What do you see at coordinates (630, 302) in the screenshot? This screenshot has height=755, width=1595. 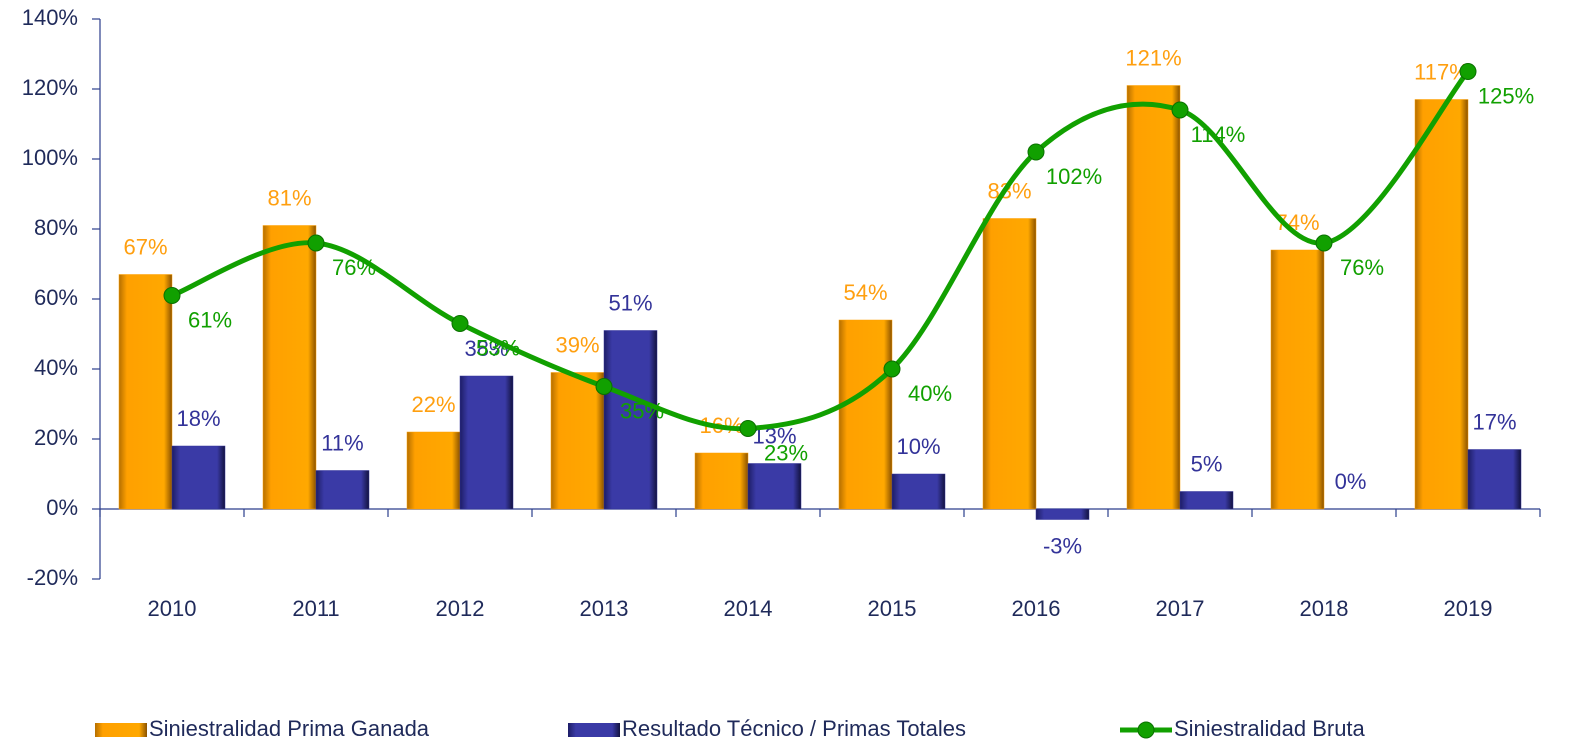 I see `data-label: 51%` at bounding box center [630, 302].